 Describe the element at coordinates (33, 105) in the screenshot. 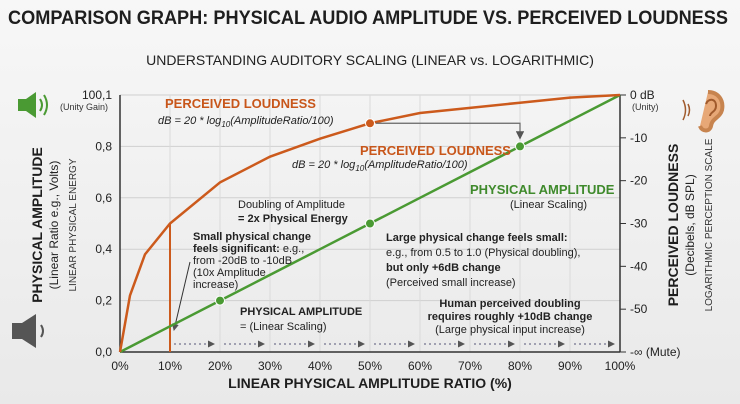

I see `speaker-loud-icon` at that location.